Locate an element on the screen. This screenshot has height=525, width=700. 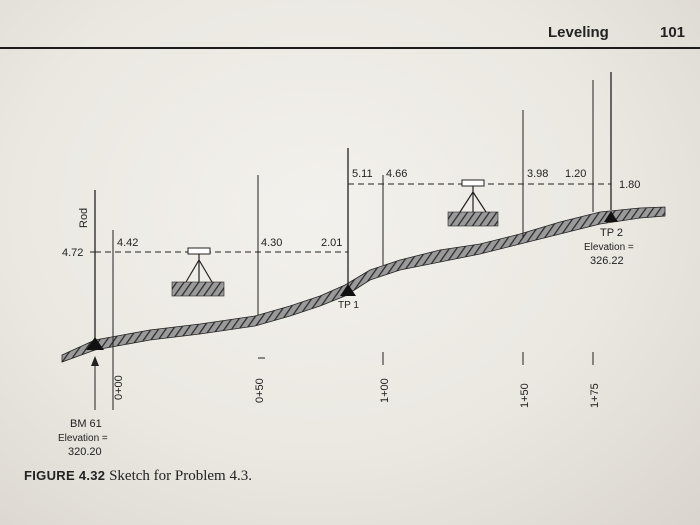
running-head: Leveling is located at coordinates (578, 32).